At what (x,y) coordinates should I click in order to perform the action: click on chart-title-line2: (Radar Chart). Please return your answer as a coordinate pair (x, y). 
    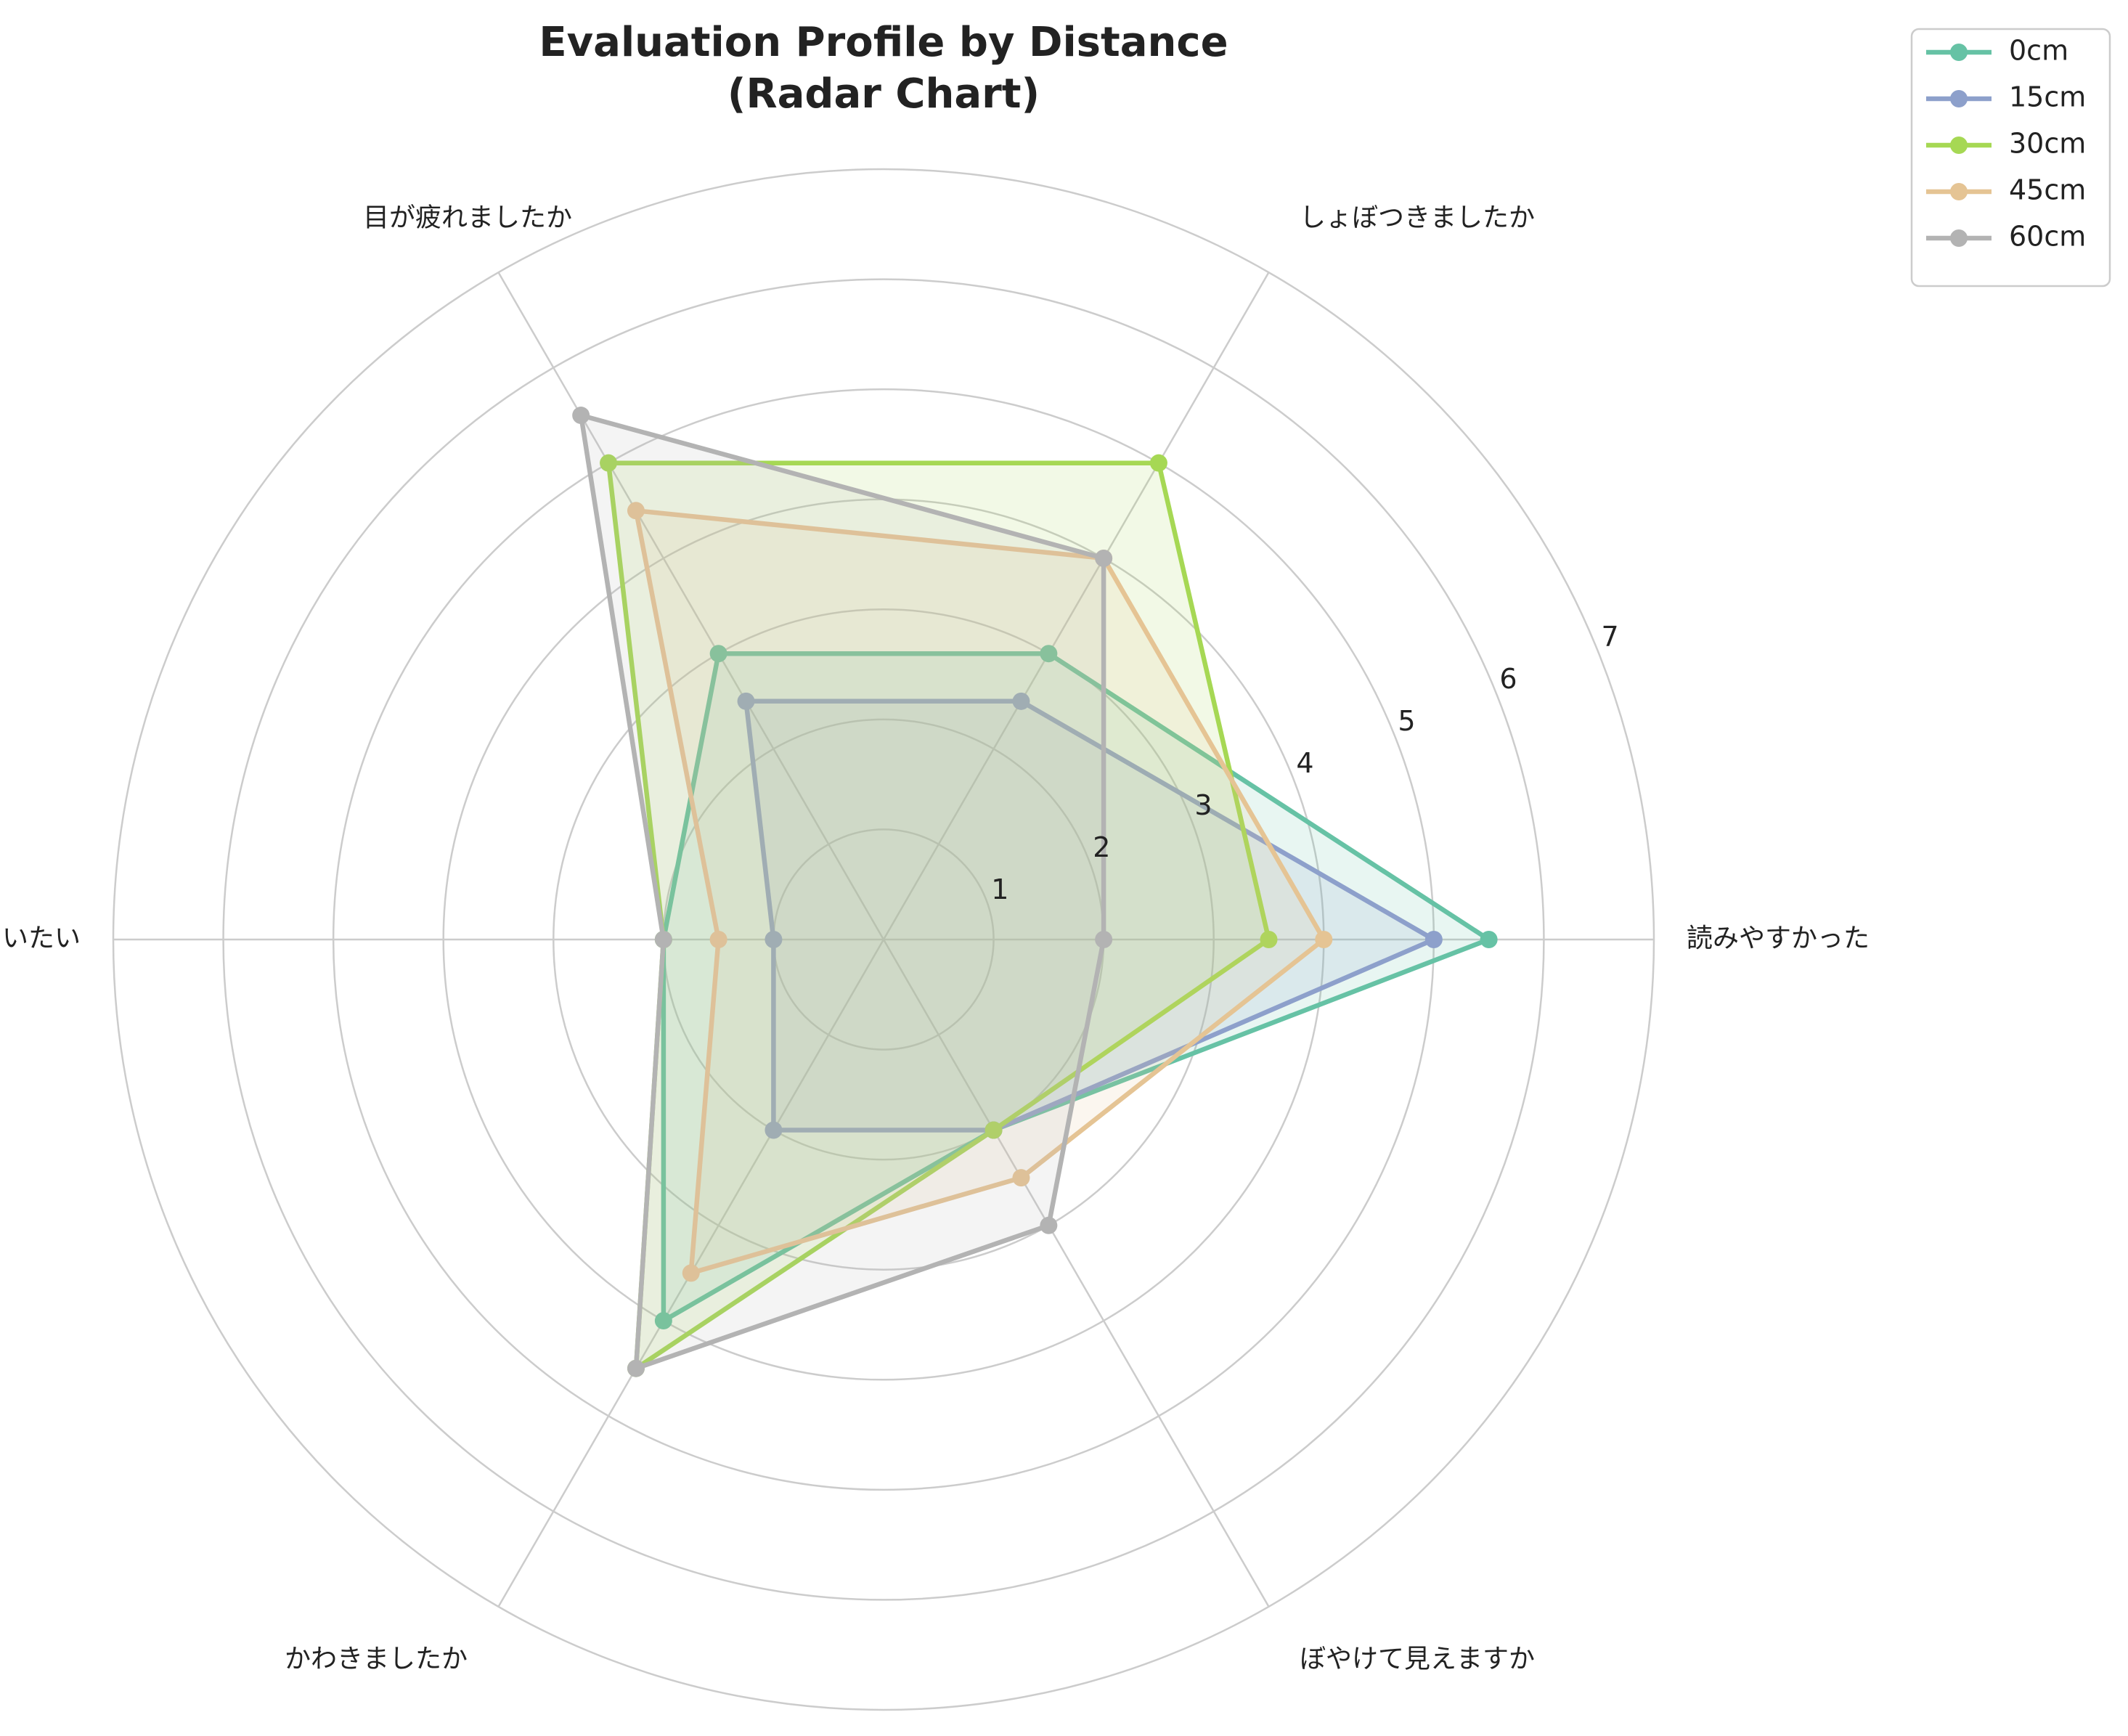
    Looking at the image, I should click on (883, 94).